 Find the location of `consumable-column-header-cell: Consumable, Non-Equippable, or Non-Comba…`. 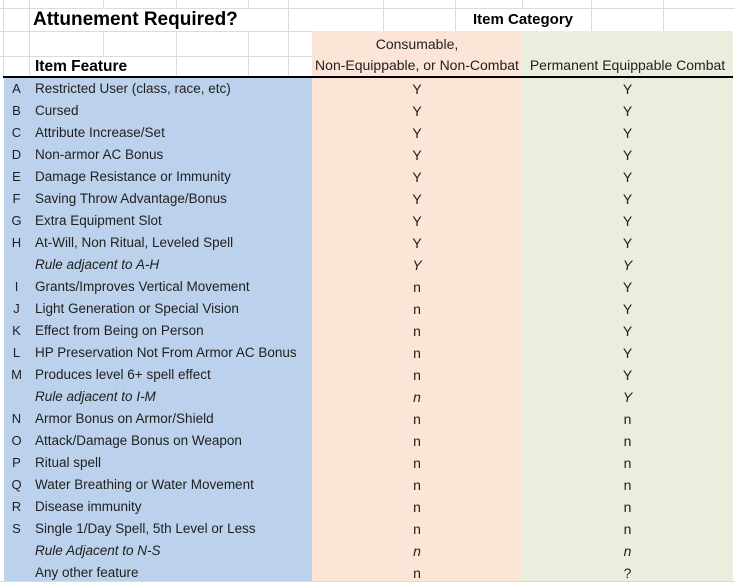

consumable-column-header-cell: Consumable, Non-Equippable, or Non-Comba… is located at coordinates (417, 54).